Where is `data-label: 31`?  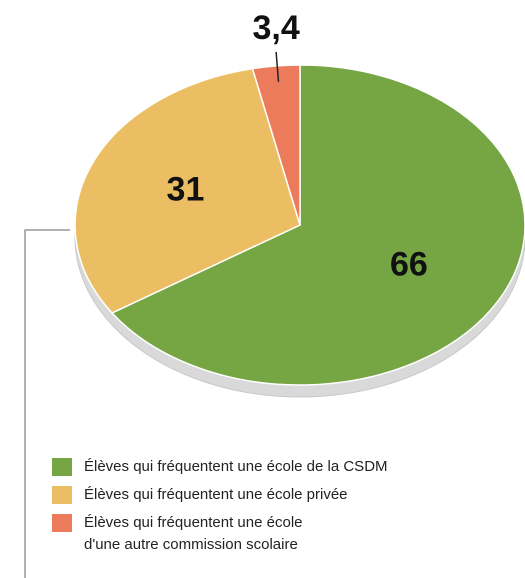
data-label: 31 is located at coordinates (186, 190).